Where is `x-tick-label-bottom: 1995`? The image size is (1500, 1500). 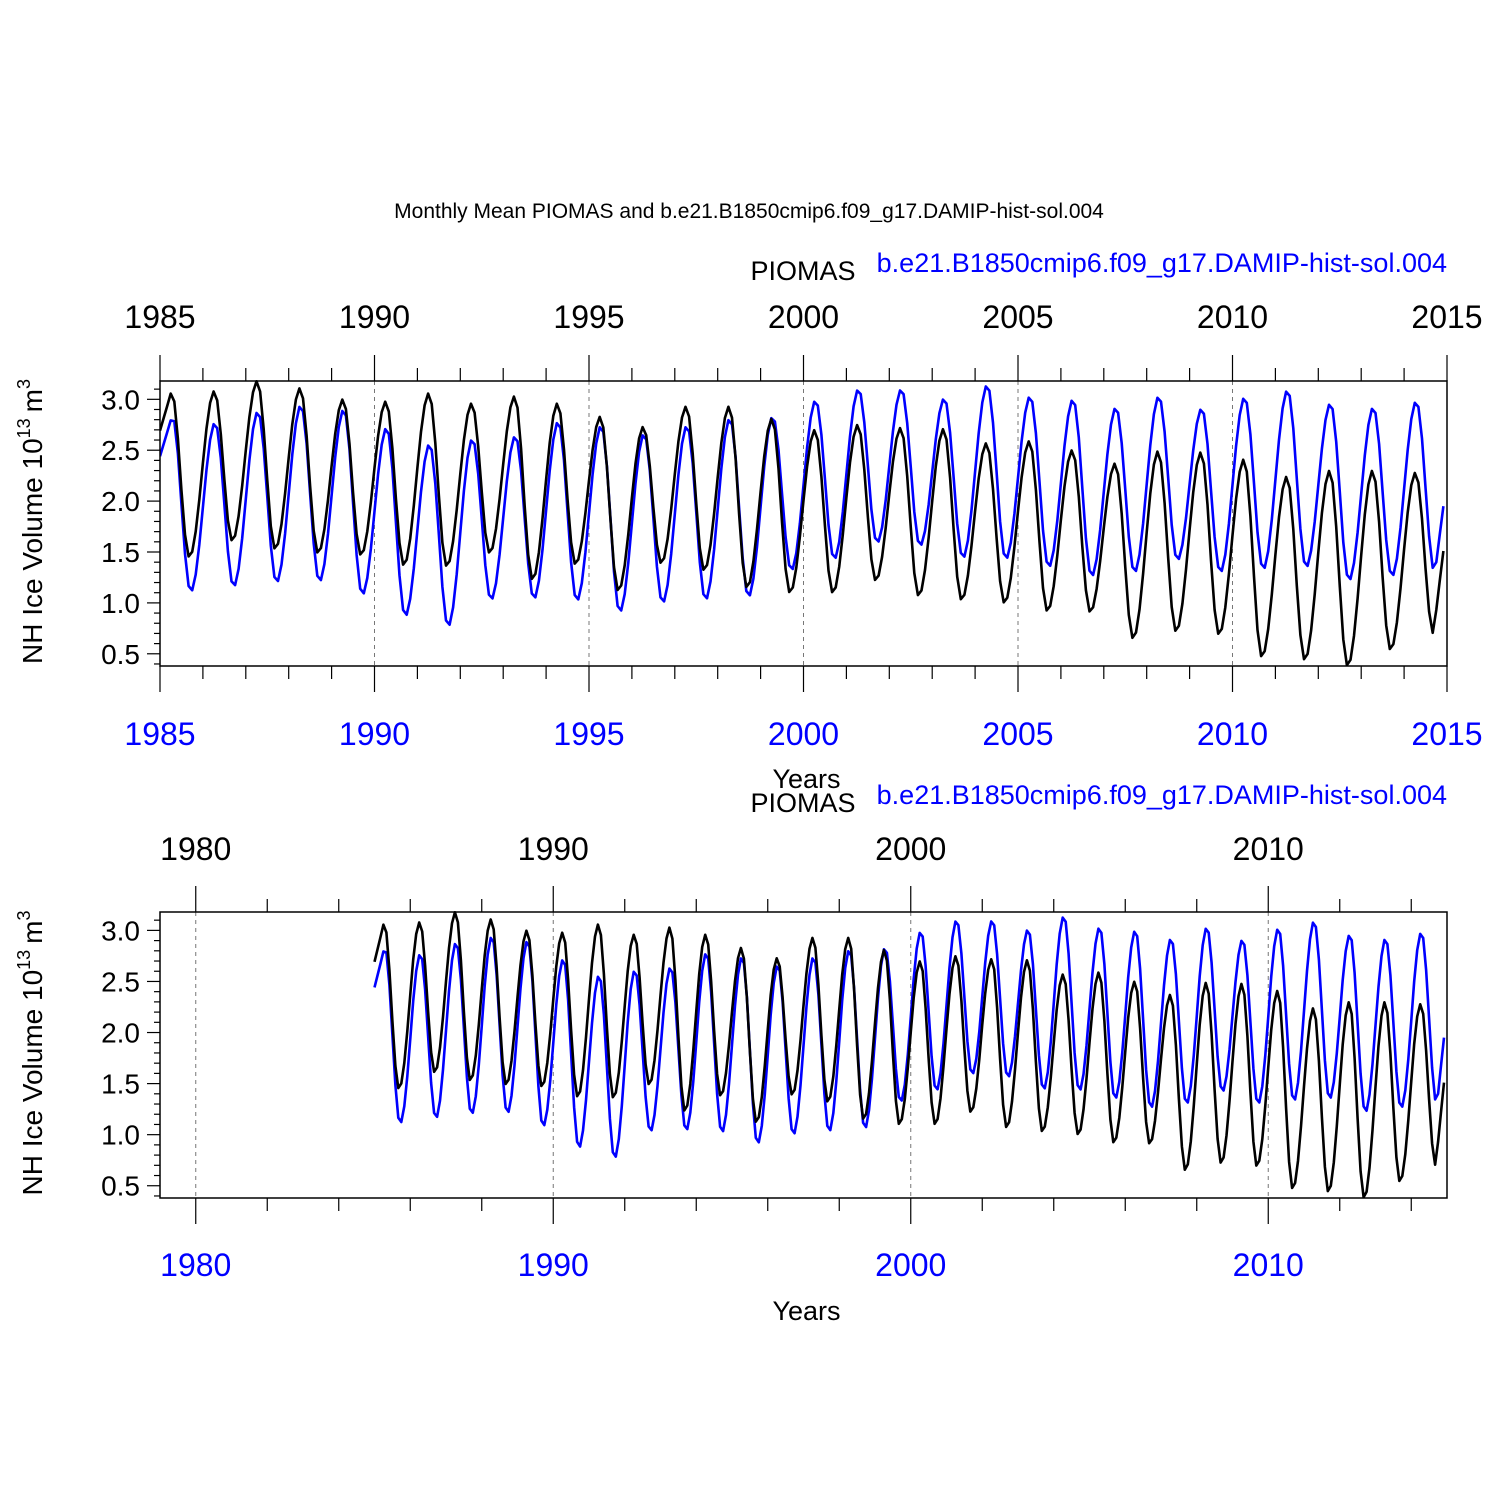
x-tick-label-bottom: 1995 is located at coordinates (588, 734).